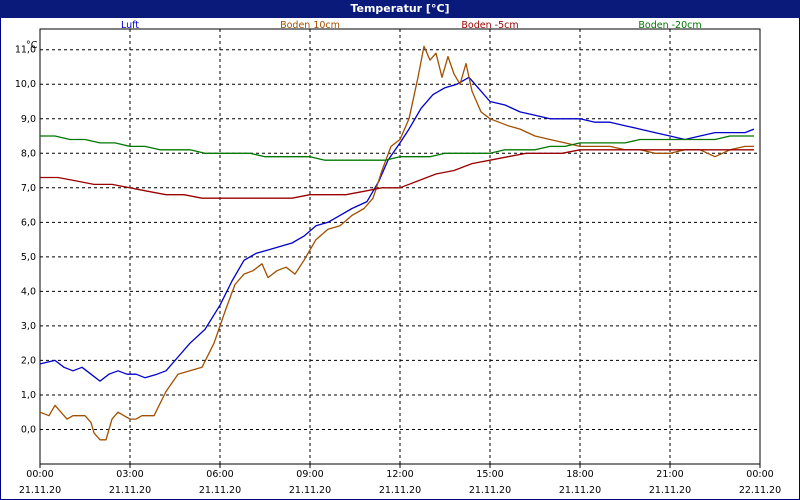  Describe the element at coordinates (489, 474) in the screenshot. I see `x-tick-time: 15:00` at that location.